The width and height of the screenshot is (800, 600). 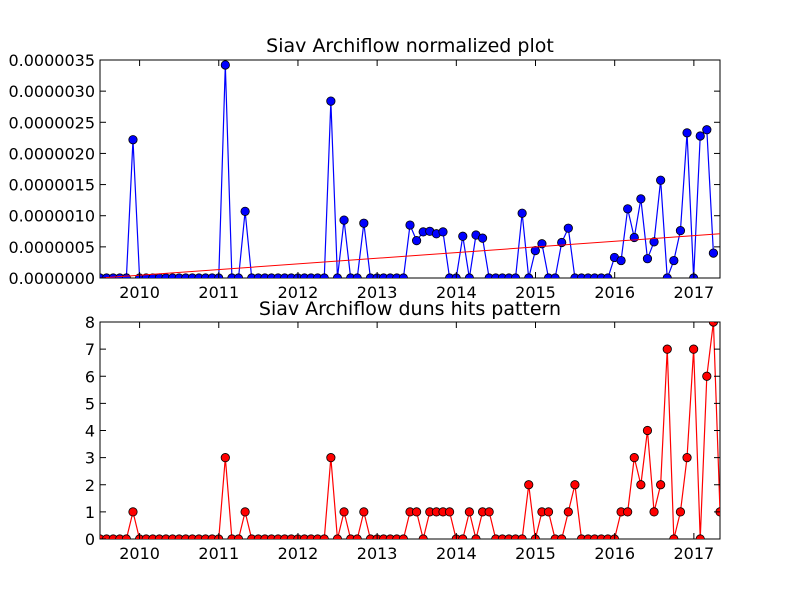 I want to click on normalized-trend-line, so click(x=410, y=255).